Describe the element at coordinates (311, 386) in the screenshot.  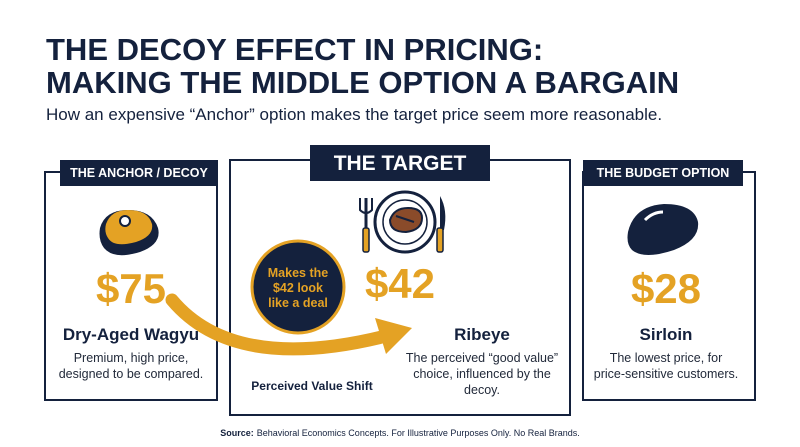
I see `arrow-label: Perceived Value Shift` at that location.